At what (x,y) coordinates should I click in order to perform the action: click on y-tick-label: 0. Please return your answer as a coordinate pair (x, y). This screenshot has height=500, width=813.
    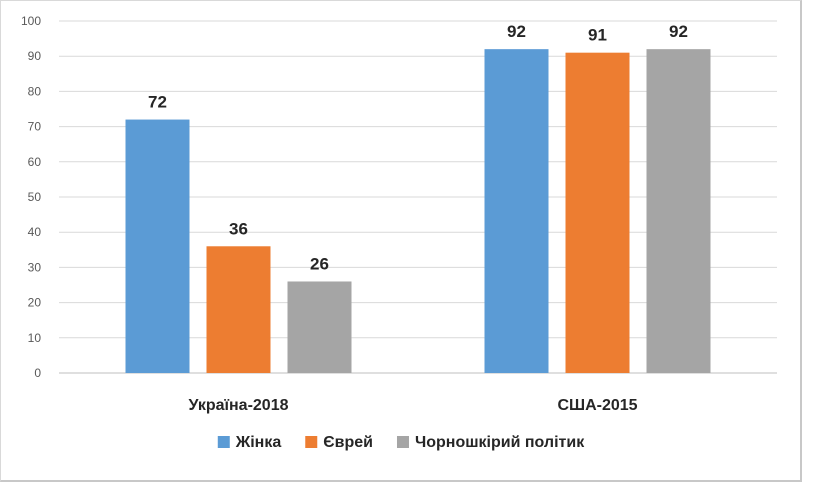
    Looking at the image, I should click on (37, 373).